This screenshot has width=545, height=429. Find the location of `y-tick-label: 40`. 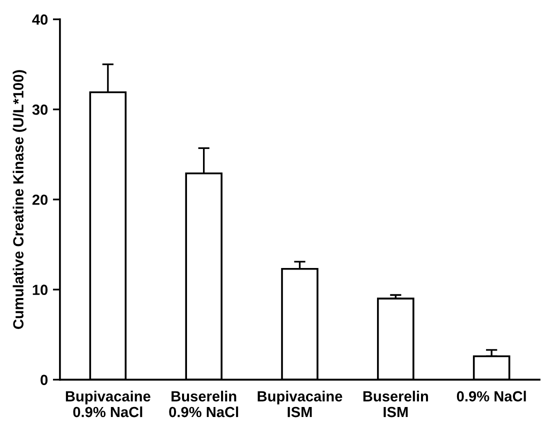

y-tick-label: 40 is located at coordinates (40, 19).